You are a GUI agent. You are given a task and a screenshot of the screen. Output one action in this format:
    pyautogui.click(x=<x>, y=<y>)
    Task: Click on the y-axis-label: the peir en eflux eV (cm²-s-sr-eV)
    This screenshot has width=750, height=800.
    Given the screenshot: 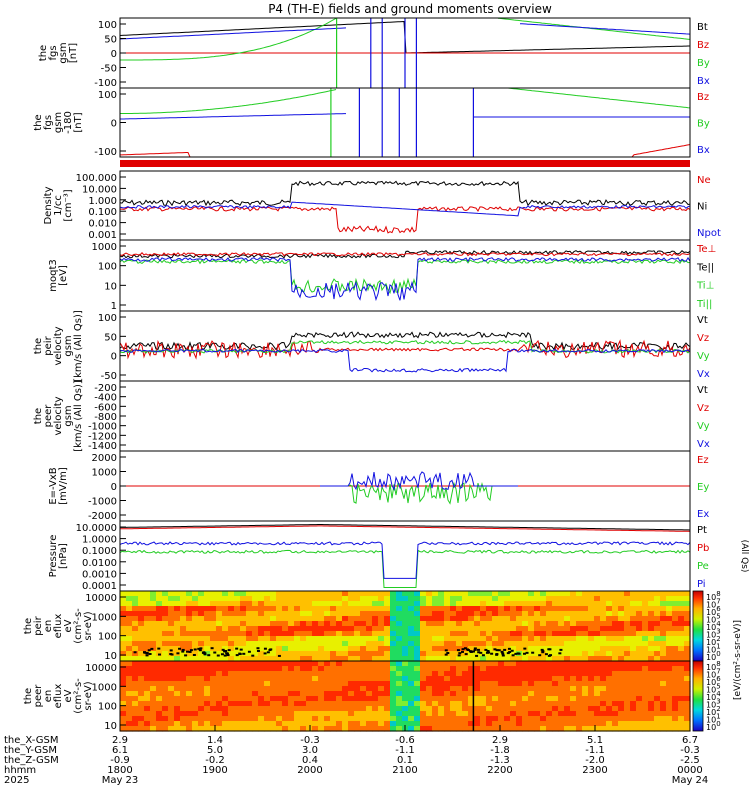 What is the action you would take?
    pyautogui.click(x=58, y=626)
    